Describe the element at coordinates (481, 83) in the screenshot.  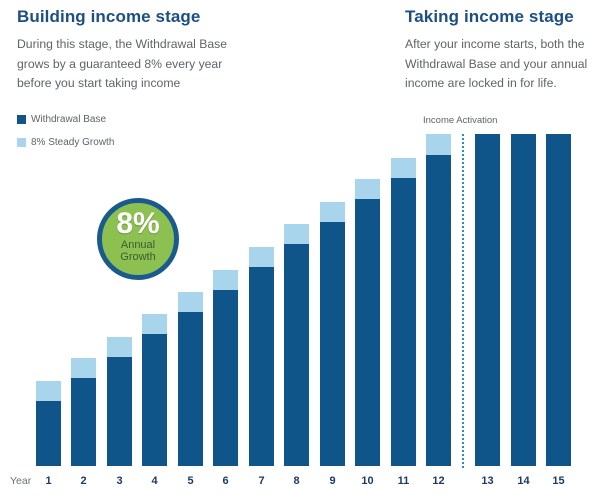
I see `desc-line: income are locked in for life.` at that location.